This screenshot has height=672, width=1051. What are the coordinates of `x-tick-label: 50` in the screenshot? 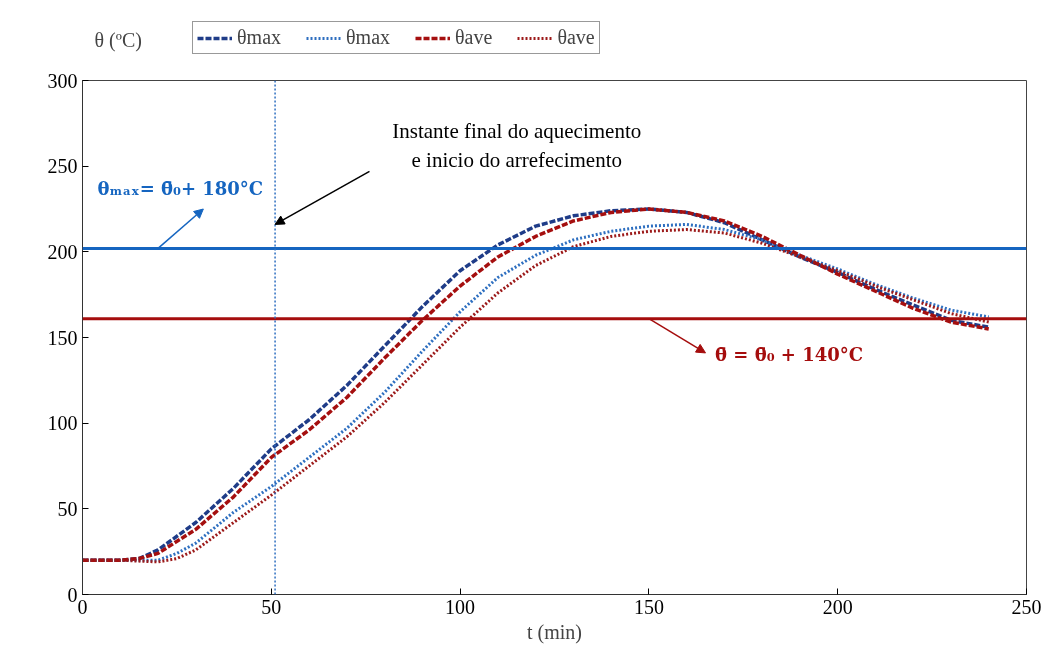 It's located at (271, 606).